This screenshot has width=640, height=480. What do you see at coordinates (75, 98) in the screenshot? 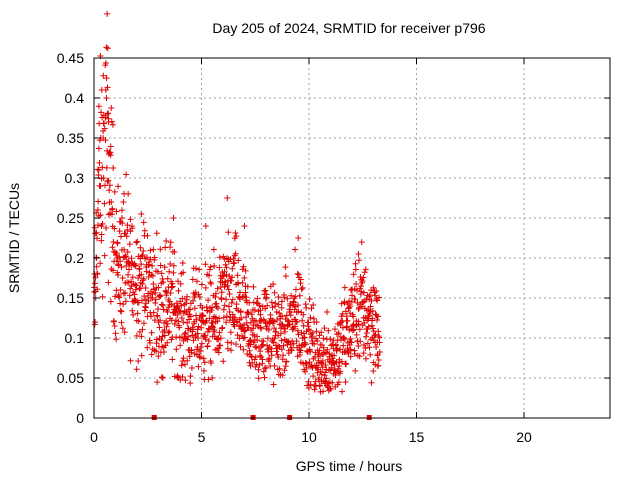
I see `y-tick-label: 0.4` at bounding box center [75, 98].